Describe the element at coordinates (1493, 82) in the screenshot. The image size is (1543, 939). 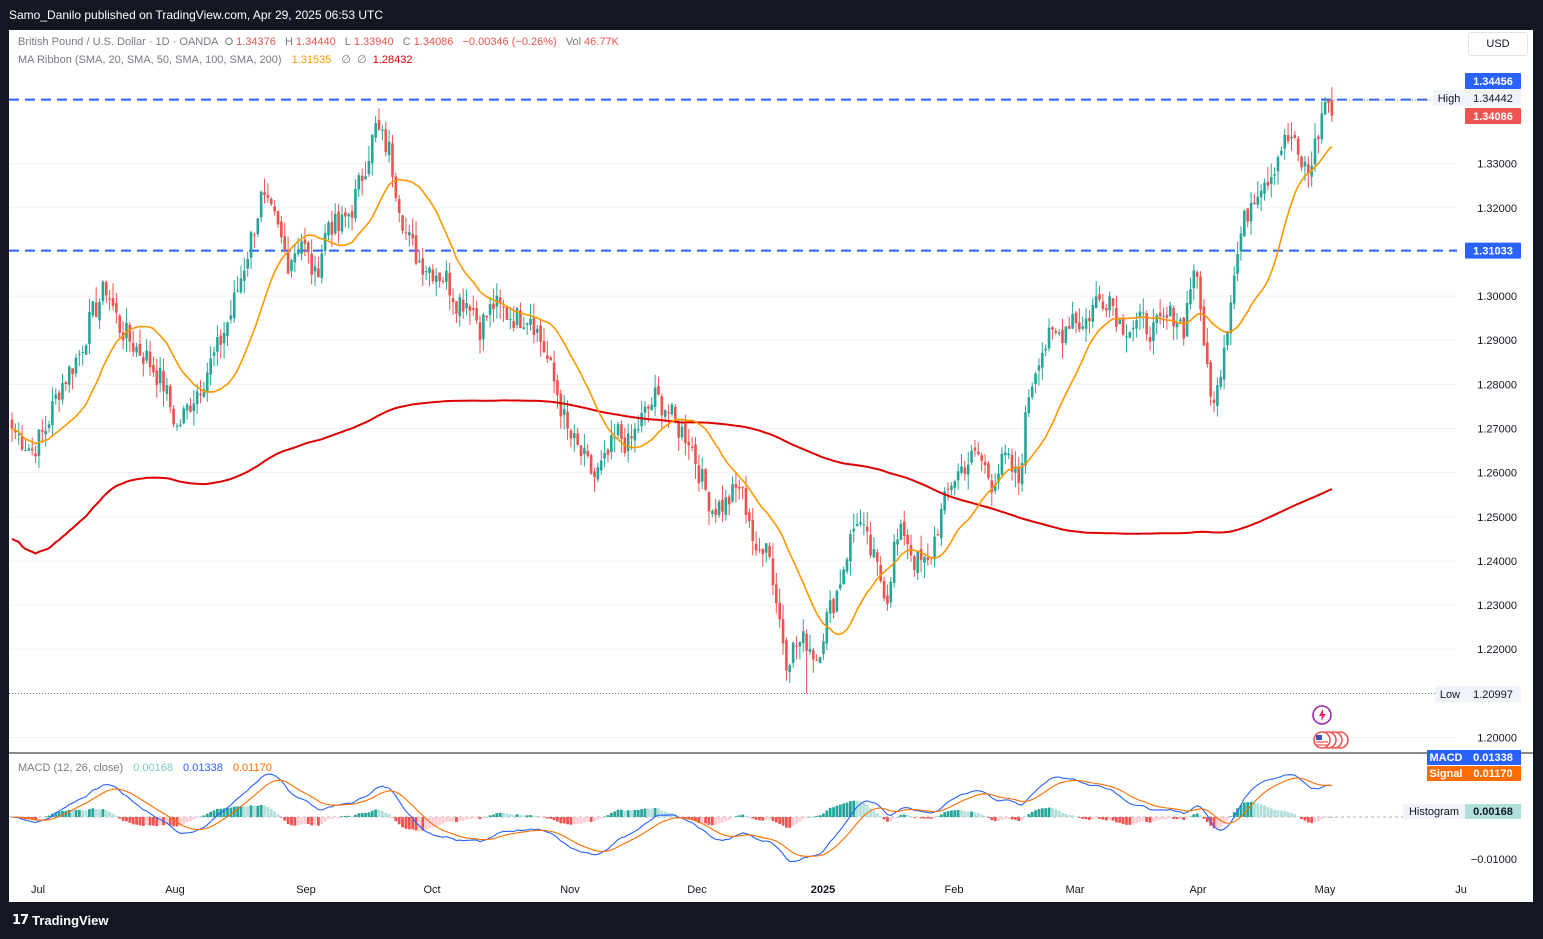
I see `svg-text: 1.34456` at that location.